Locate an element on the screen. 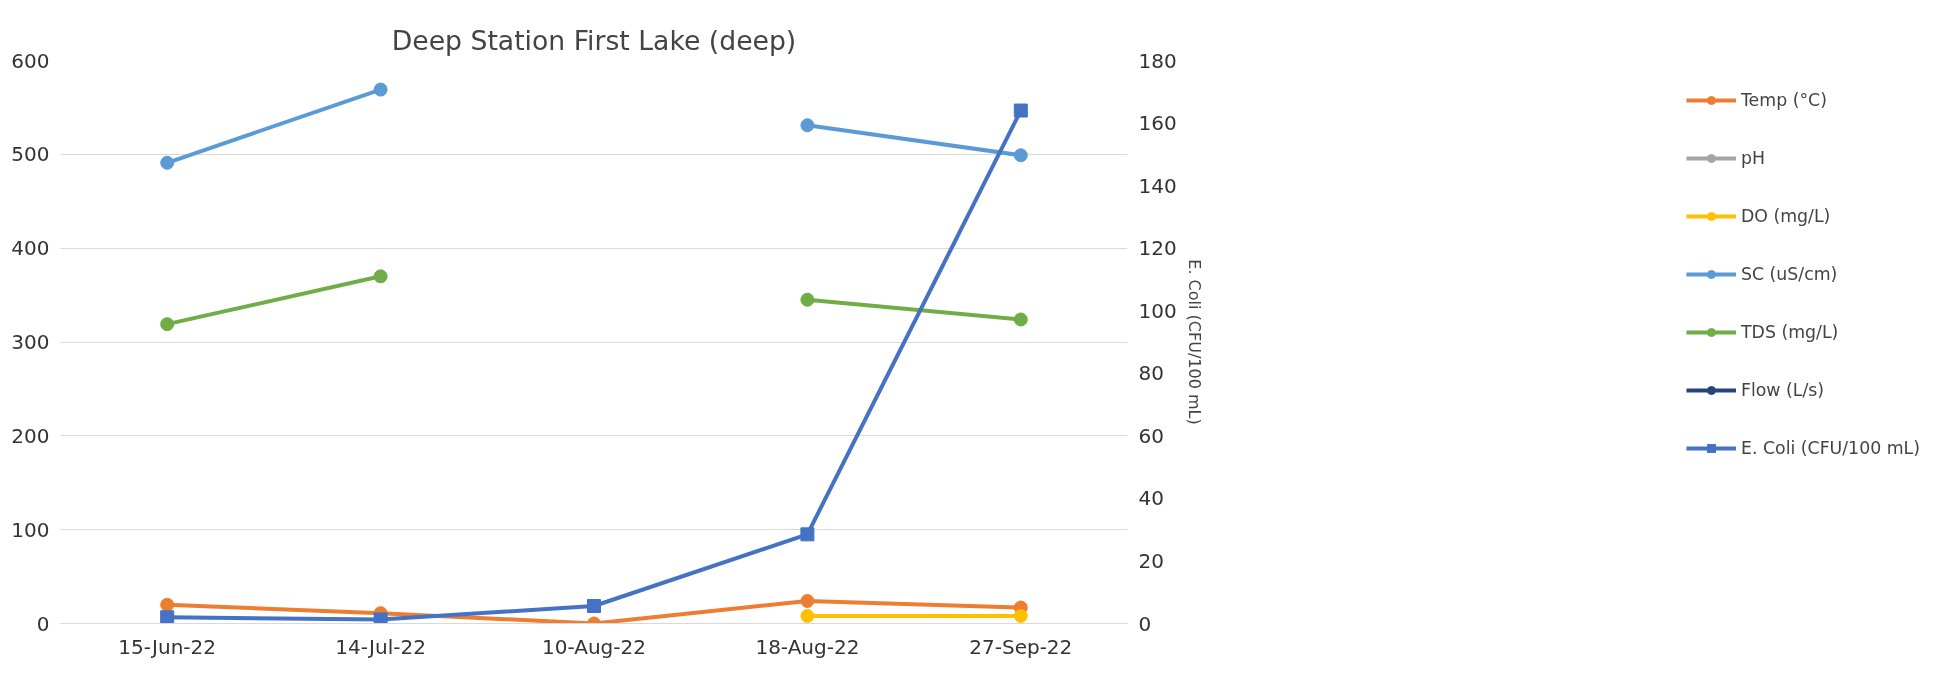  y-tick-label: 0 is located at coordinates (43, 623).